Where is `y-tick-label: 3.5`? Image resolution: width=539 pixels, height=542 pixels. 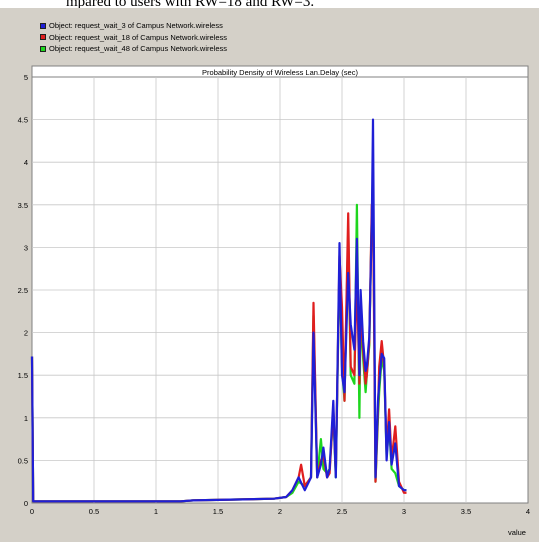 y-tick-label: 3.5 is located at coordinates (23, 205).